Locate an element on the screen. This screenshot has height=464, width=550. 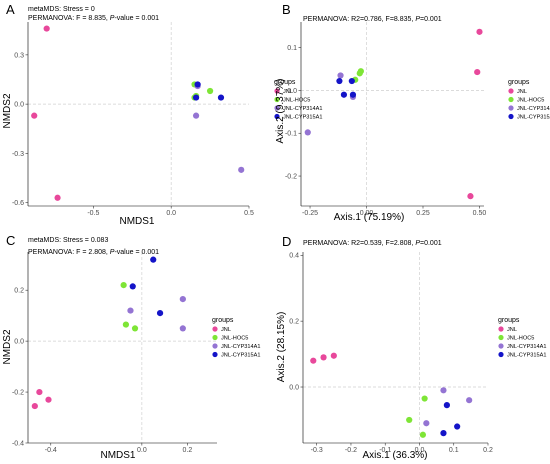
legend-label: JNL-CYP315A1 is located at coordinates (241, 356).